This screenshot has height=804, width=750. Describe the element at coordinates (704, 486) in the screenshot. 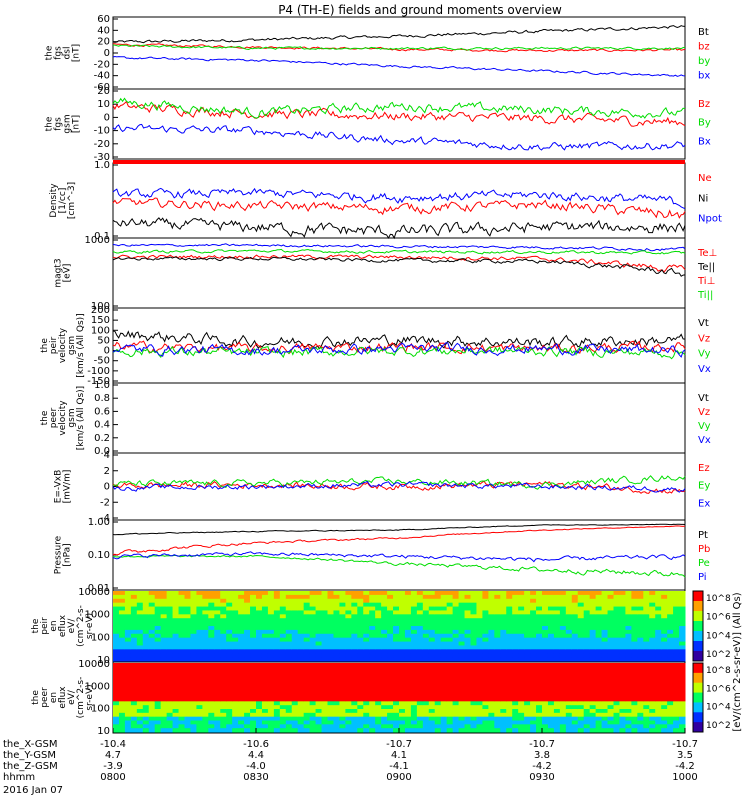

I see `legend-Ey: Ey` at that location.